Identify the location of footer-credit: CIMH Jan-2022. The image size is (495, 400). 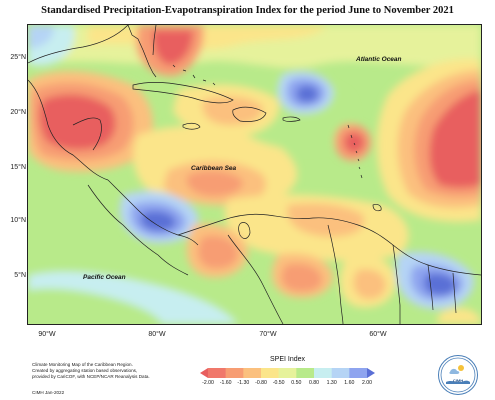
(48, 392).